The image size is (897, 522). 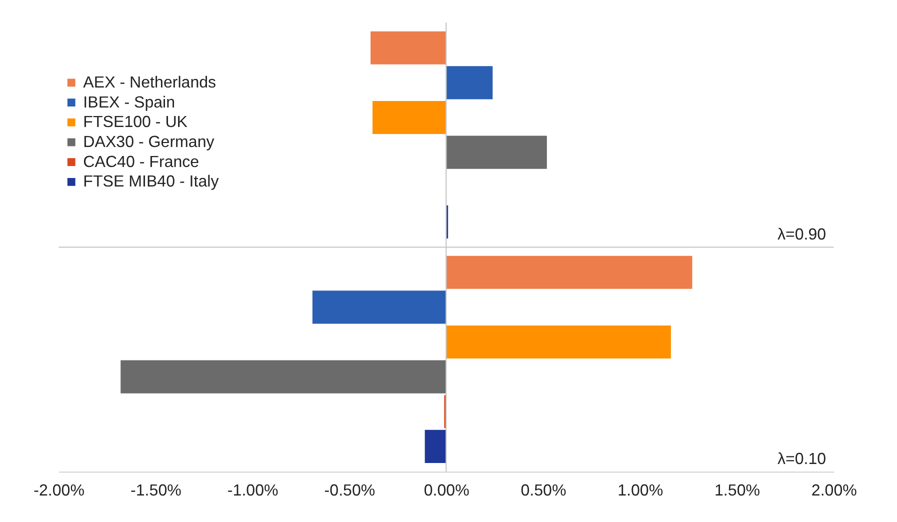 I want to click on x-tick-label: 1.00%, so click(x=641, y=491).